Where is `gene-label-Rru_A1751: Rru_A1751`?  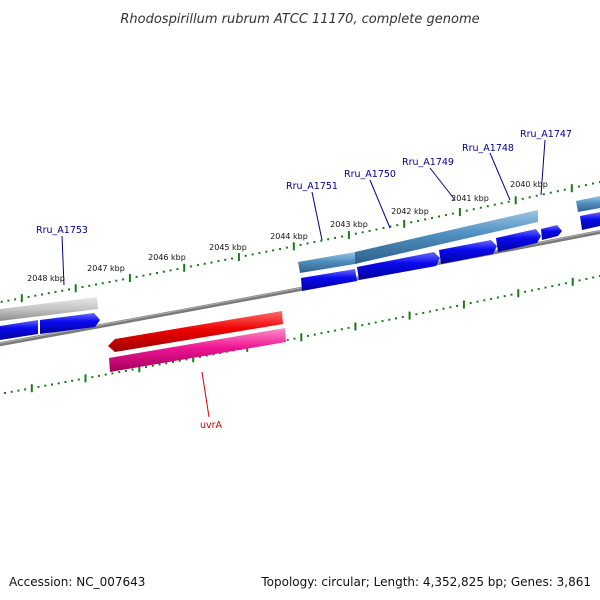 gene-label-Rru_A1751: Rru_A1751 is located at coordinates (312, 186).